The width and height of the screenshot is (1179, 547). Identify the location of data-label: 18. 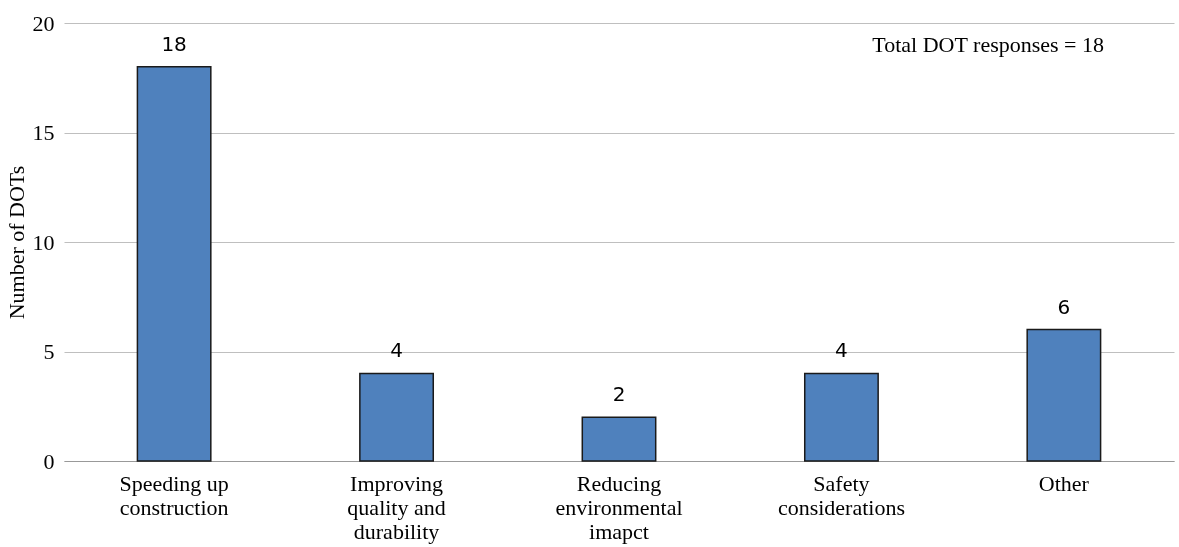
(174, 43).